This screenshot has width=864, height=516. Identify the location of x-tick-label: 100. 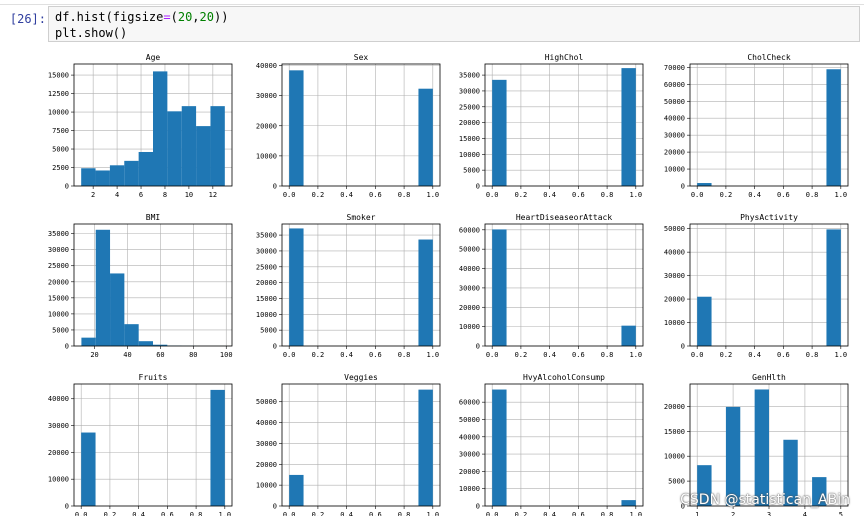
(226, 355).